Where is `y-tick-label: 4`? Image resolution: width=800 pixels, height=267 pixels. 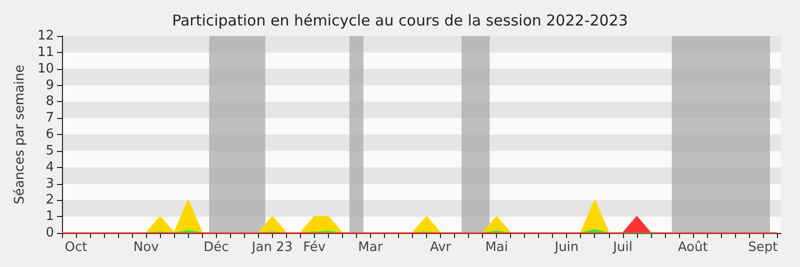
y-tick-label: 4 is located at coordinates (50, 167).